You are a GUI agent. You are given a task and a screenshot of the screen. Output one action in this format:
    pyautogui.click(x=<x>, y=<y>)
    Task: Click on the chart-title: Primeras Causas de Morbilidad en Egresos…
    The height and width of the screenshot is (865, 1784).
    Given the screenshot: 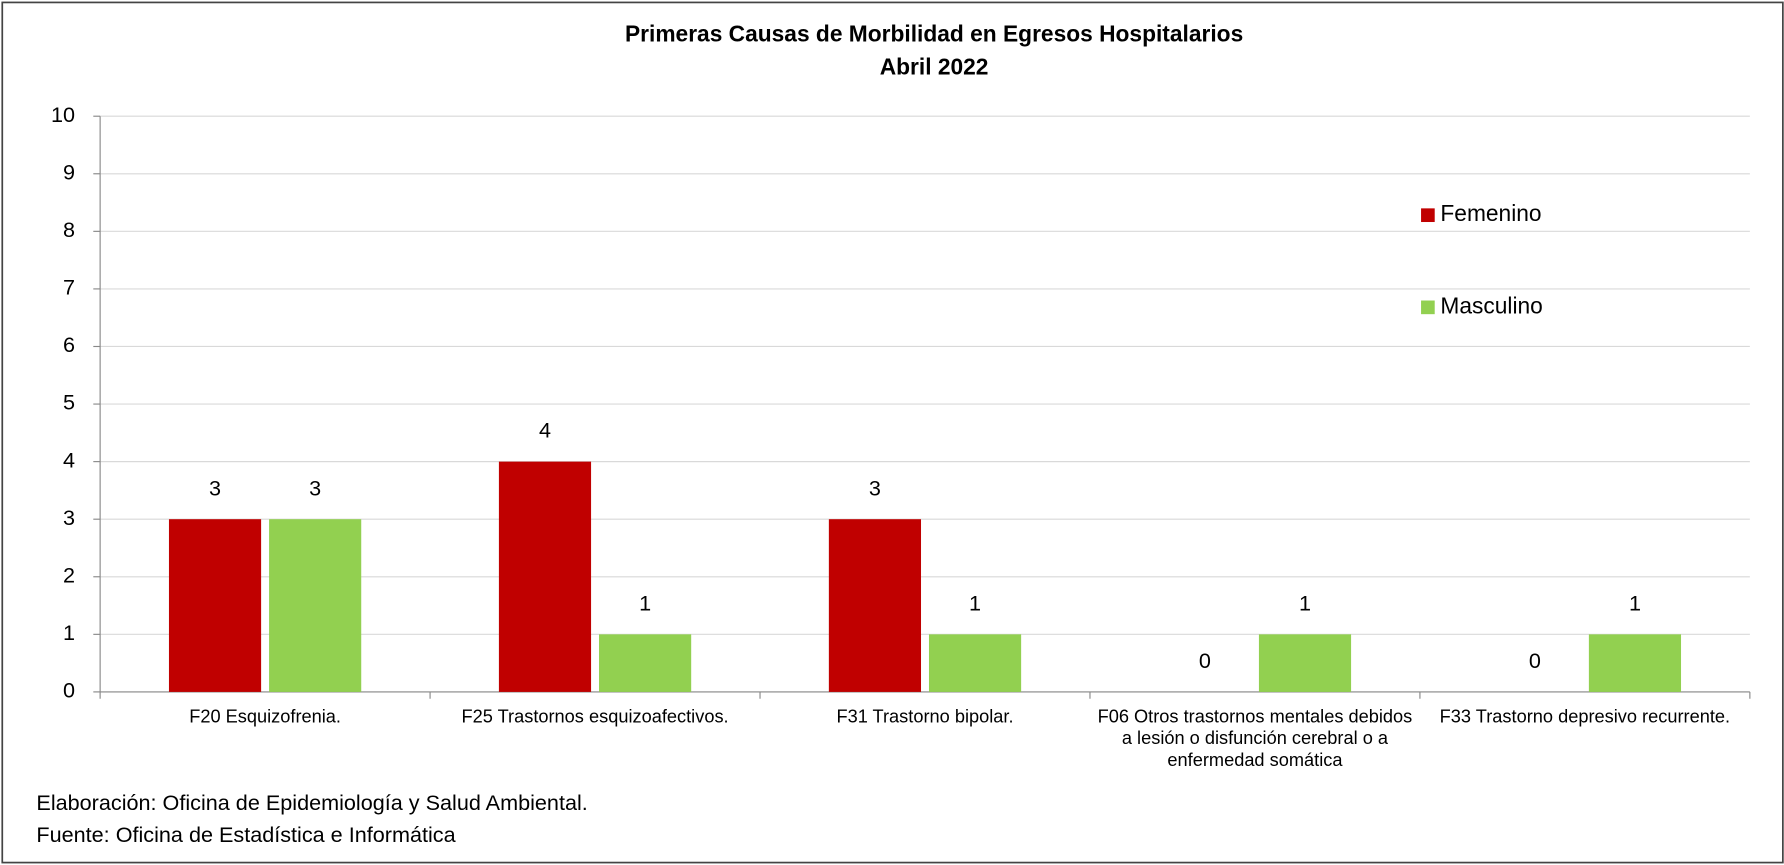 What is the action you would take?
    pyautogui.click(x=934, y=33)
    